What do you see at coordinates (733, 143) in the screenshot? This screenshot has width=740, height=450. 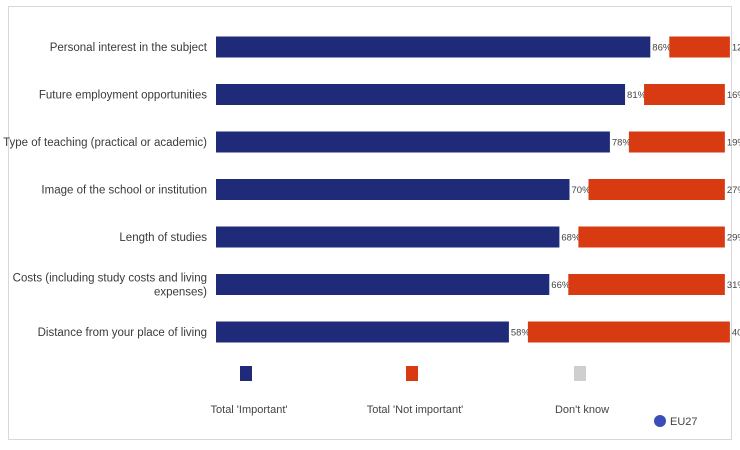 I see `data-label-not-important: 19%` at bounding box center [733, 143].